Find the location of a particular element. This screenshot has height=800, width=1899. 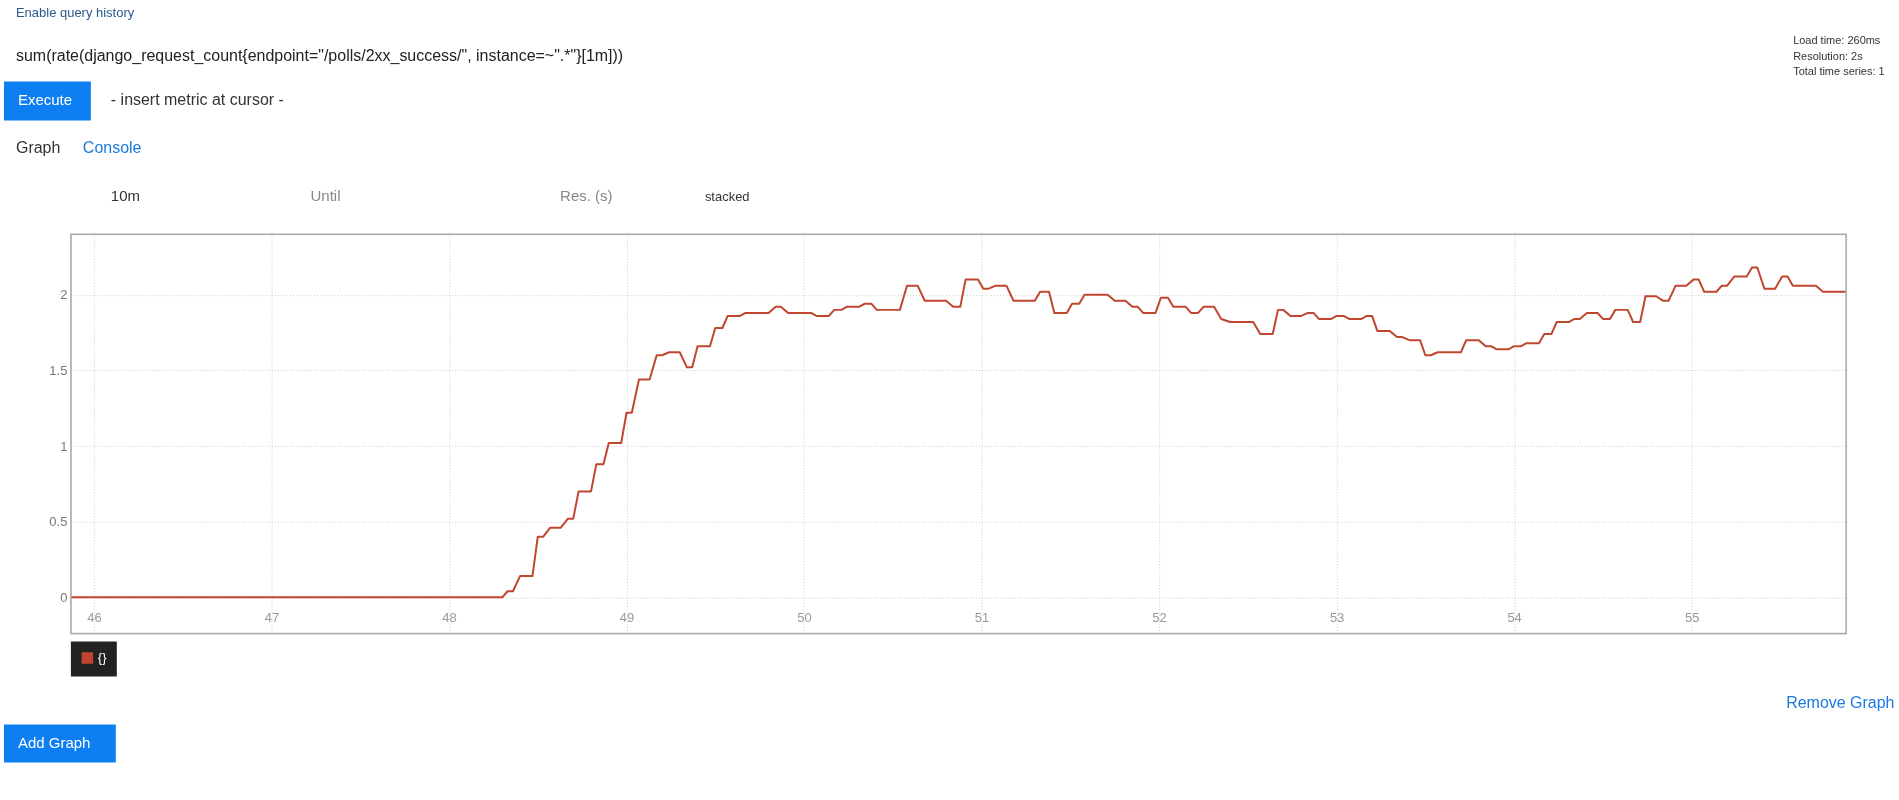

text: Total time series: 1 is located at coordinates (1839, 71).